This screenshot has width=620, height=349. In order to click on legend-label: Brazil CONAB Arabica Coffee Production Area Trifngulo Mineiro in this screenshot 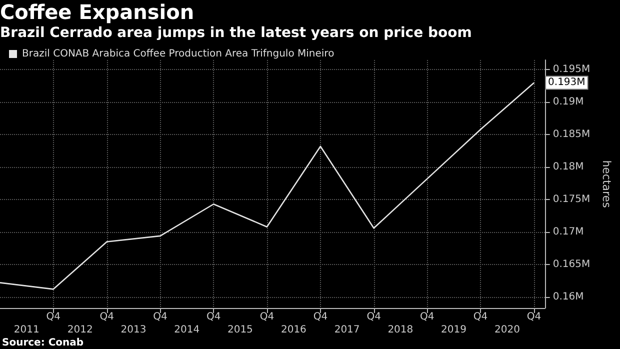, I will do `click(178, 54)`.